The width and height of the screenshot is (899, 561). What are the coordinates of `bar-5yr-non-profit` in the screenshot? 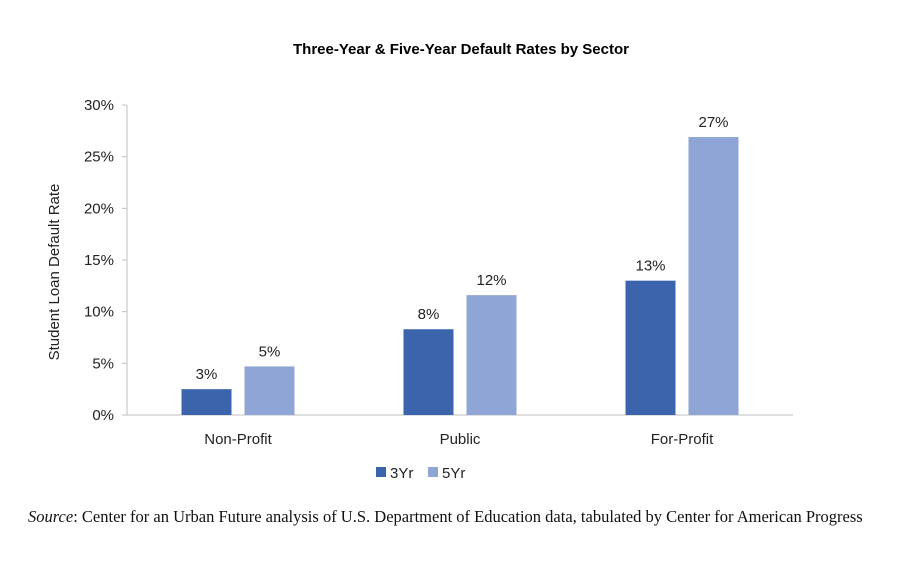 It's located at (269, 390).